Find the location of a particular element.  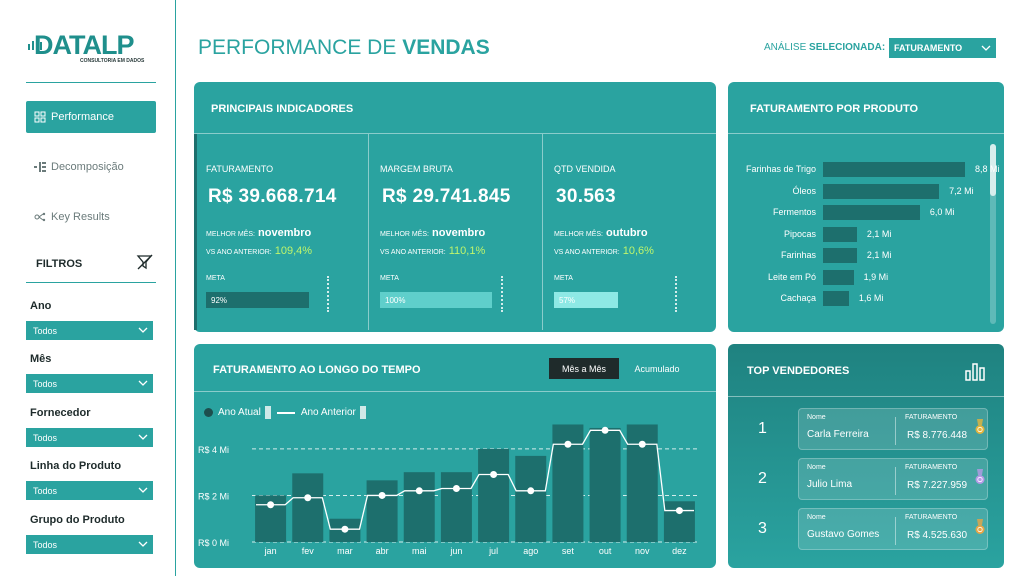

kpi-vs-value: 110,1% is located at coordinates (467, 251).